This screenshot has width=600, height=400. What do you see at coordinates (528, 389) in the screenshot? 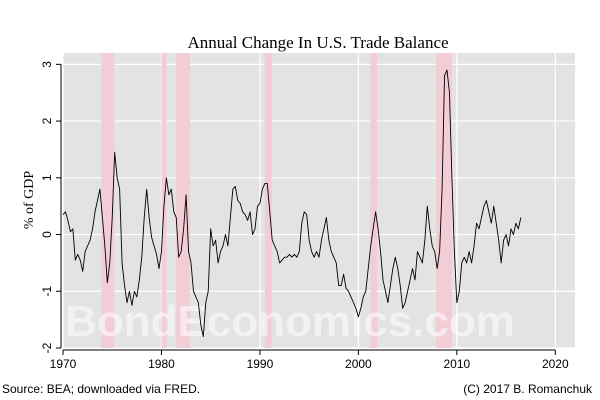
I see `footer-credit: (C) 2017 B. Romanchuk` at bounding box center [528, 389].